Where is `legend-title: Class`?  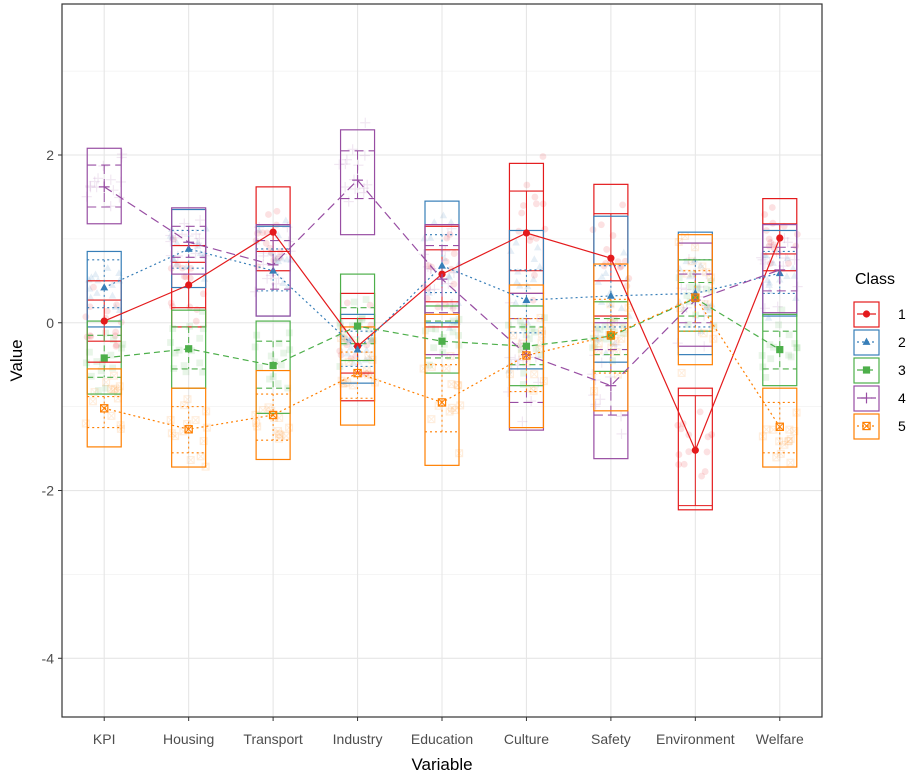 legend-title: Class is located at coordinates (875, 279).